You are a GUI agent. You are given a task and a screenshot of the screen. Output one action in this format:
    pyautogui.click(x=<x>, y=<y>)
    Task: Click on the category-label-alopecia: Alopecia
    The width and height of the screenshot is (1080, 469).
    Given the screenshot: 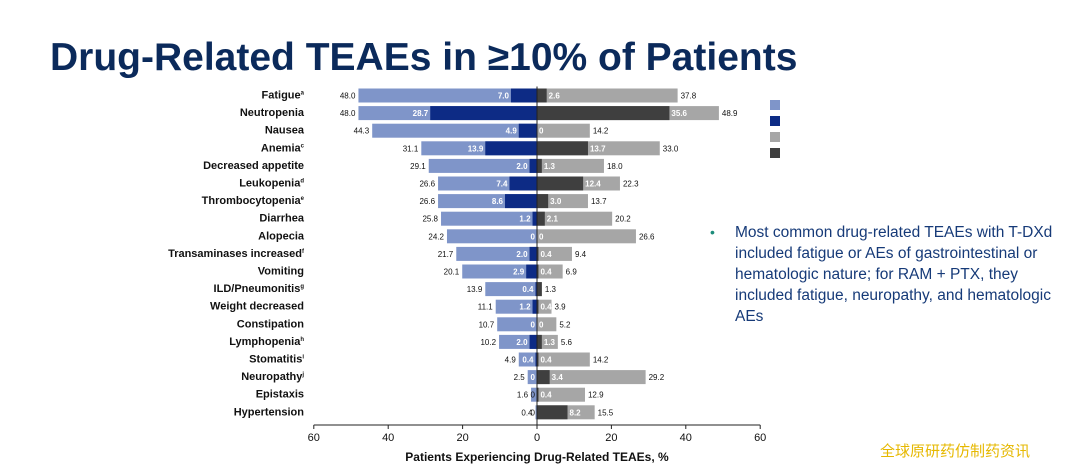 What is the action you would take?
    pyautogui.click(x=281, y=236)
    